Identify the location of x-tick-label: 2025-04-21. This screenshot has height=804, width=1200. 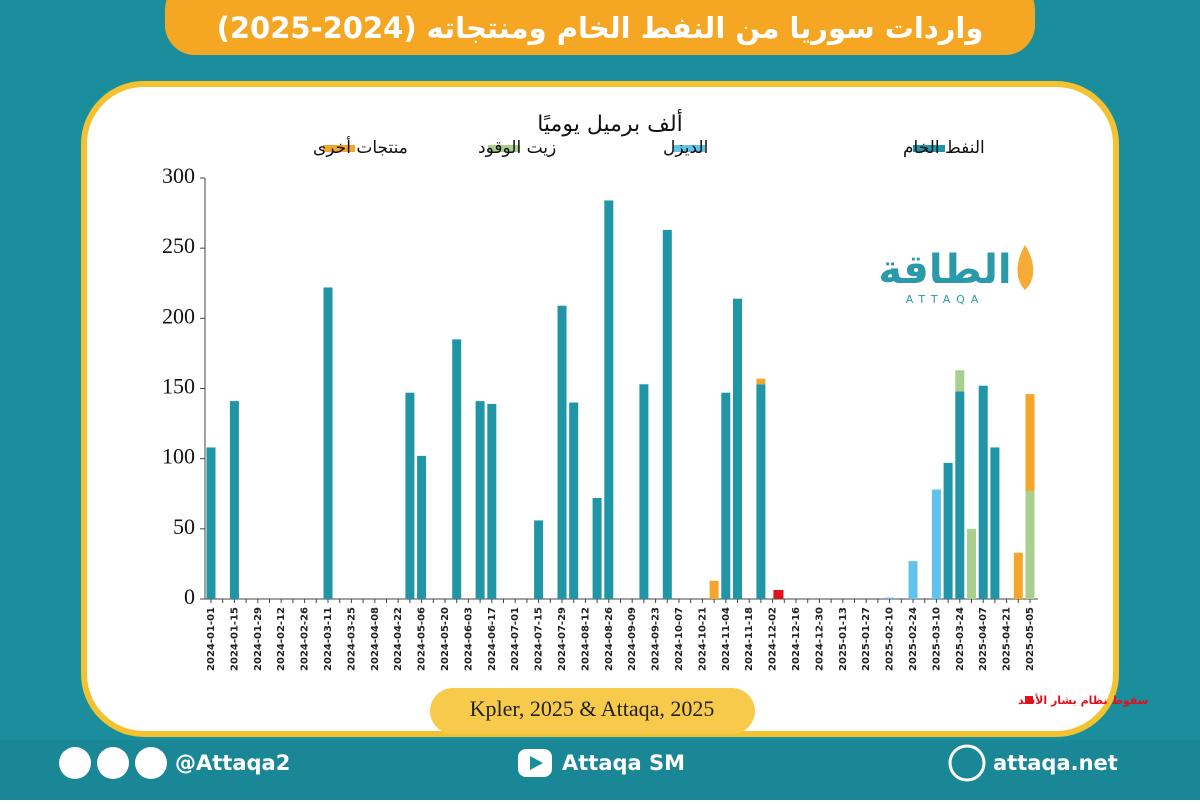
(1007, 639).